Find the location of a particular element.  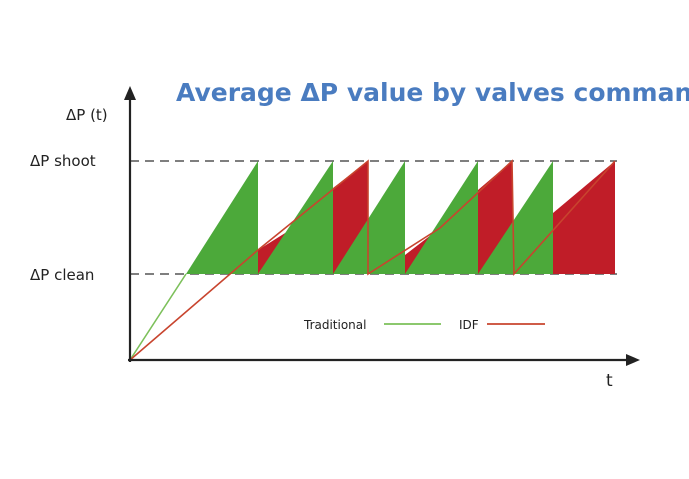

y-axis-arrow is located at coordinates (130, 93).